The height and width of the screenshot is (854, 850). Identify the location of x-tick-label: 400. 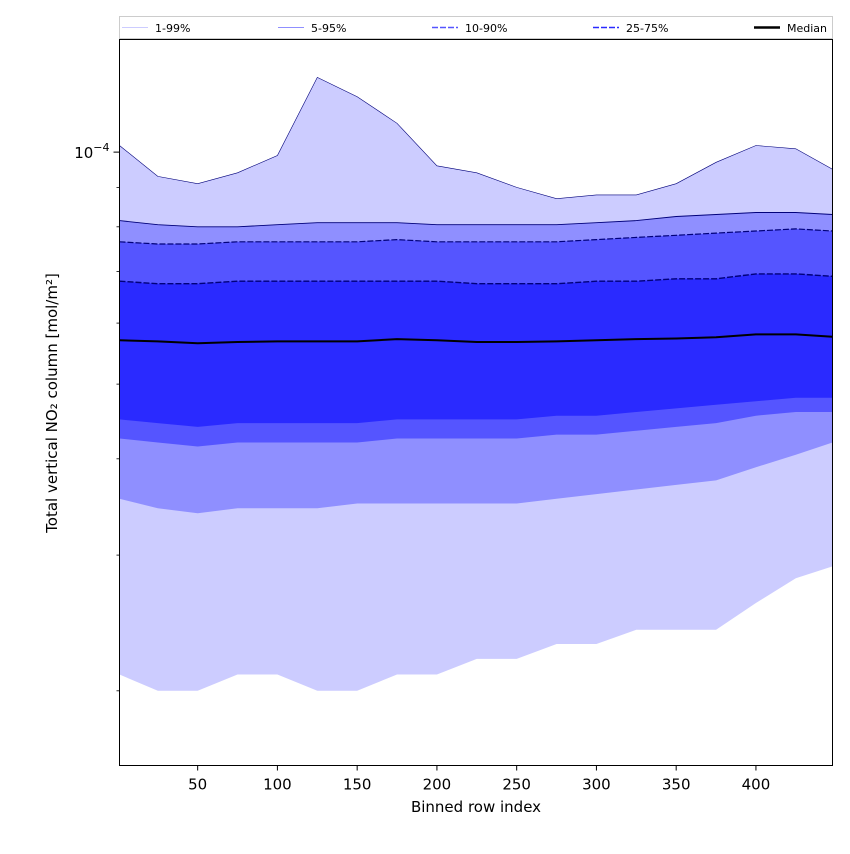
(756, 785).